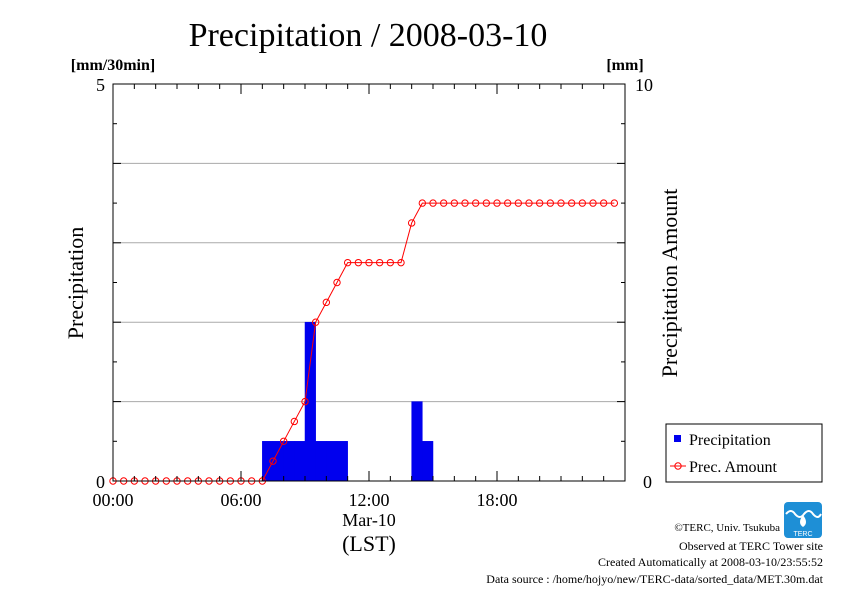 This screenshot has width=842, height=595. What do you see at coordinates (240, 500) in the screenshot?
I see `x-tick-label-0600: 06:00` at bounding box center [240, 500].